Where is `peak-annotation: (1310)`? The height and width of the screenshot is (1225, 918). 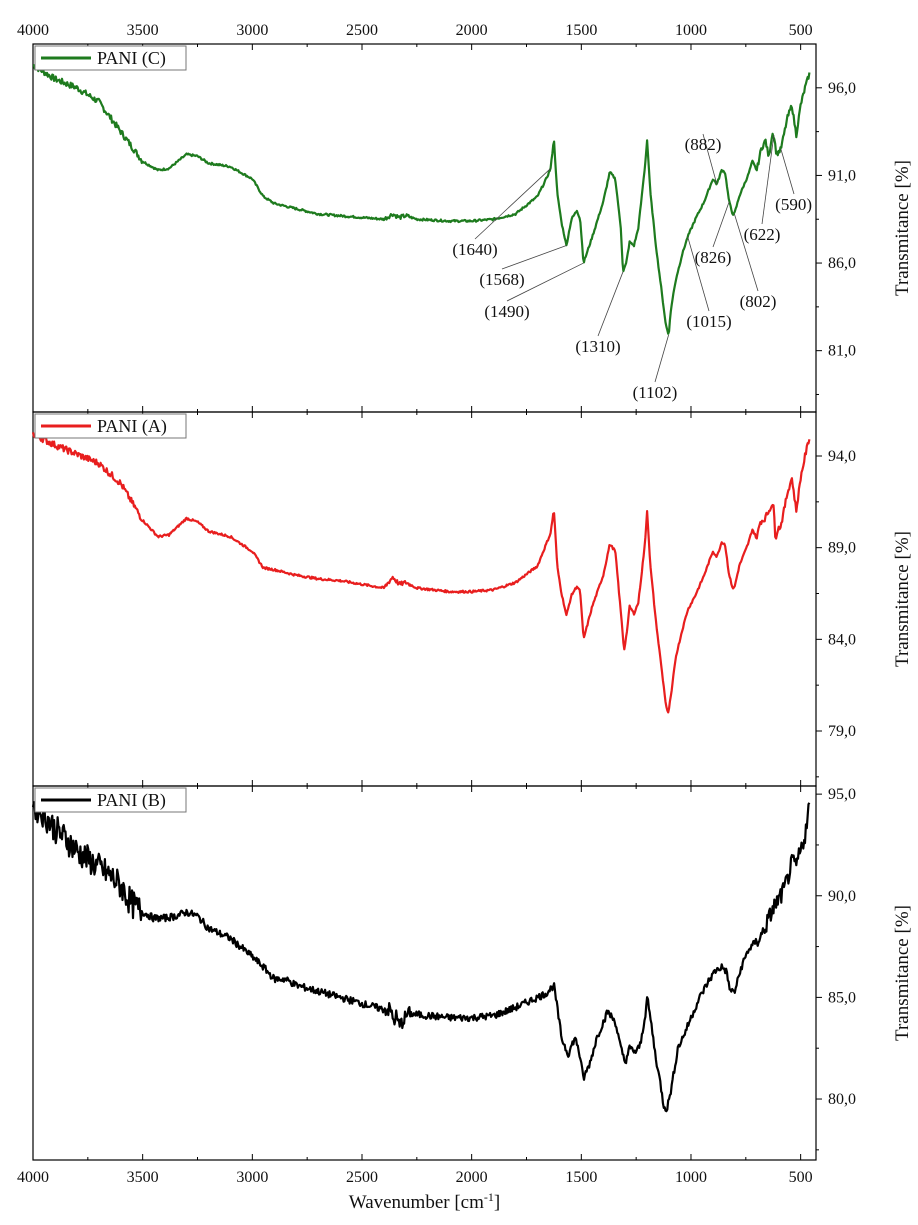
peak-annotation: (1310) is located at coordinates (597, 346).